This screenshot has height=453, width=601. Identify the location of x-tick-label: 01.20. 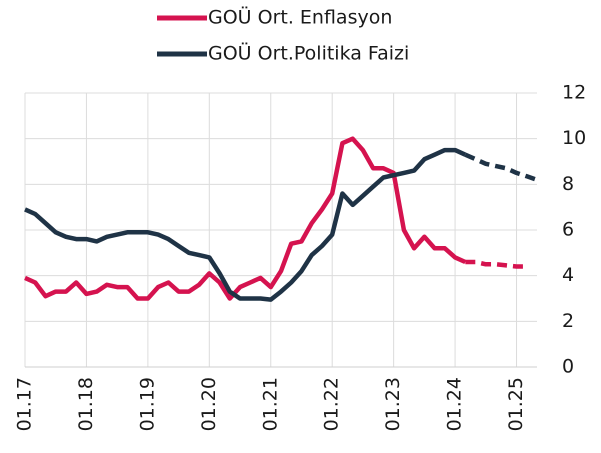
(209, 404).